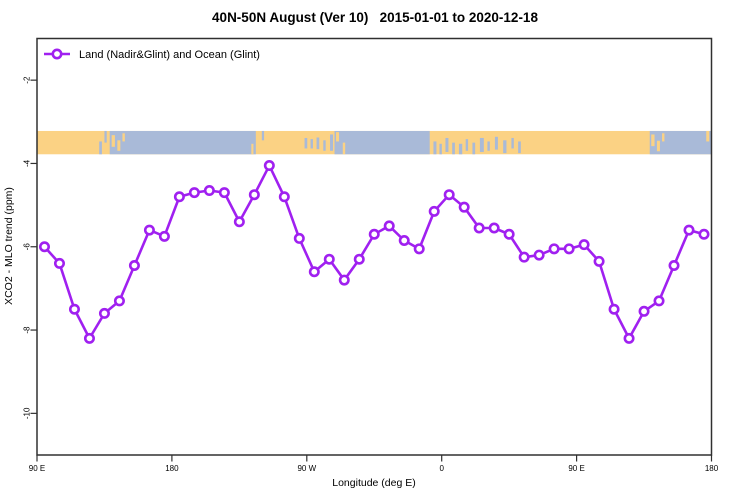  I want to click on legend-label: Land (Nadir&Glint) and Ocean (Glint), so click(169, 55).